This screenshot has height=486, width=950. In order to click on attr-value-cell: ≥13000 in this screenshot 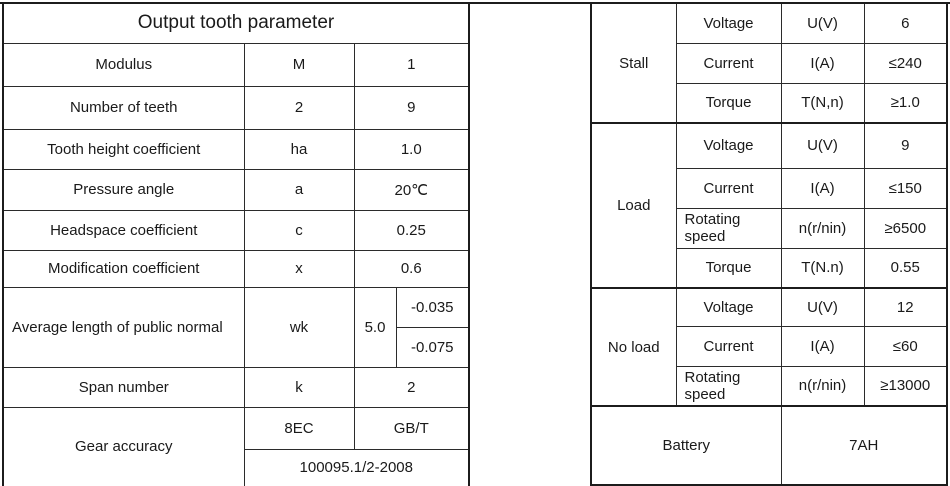, I will do `click(905, 386)`.